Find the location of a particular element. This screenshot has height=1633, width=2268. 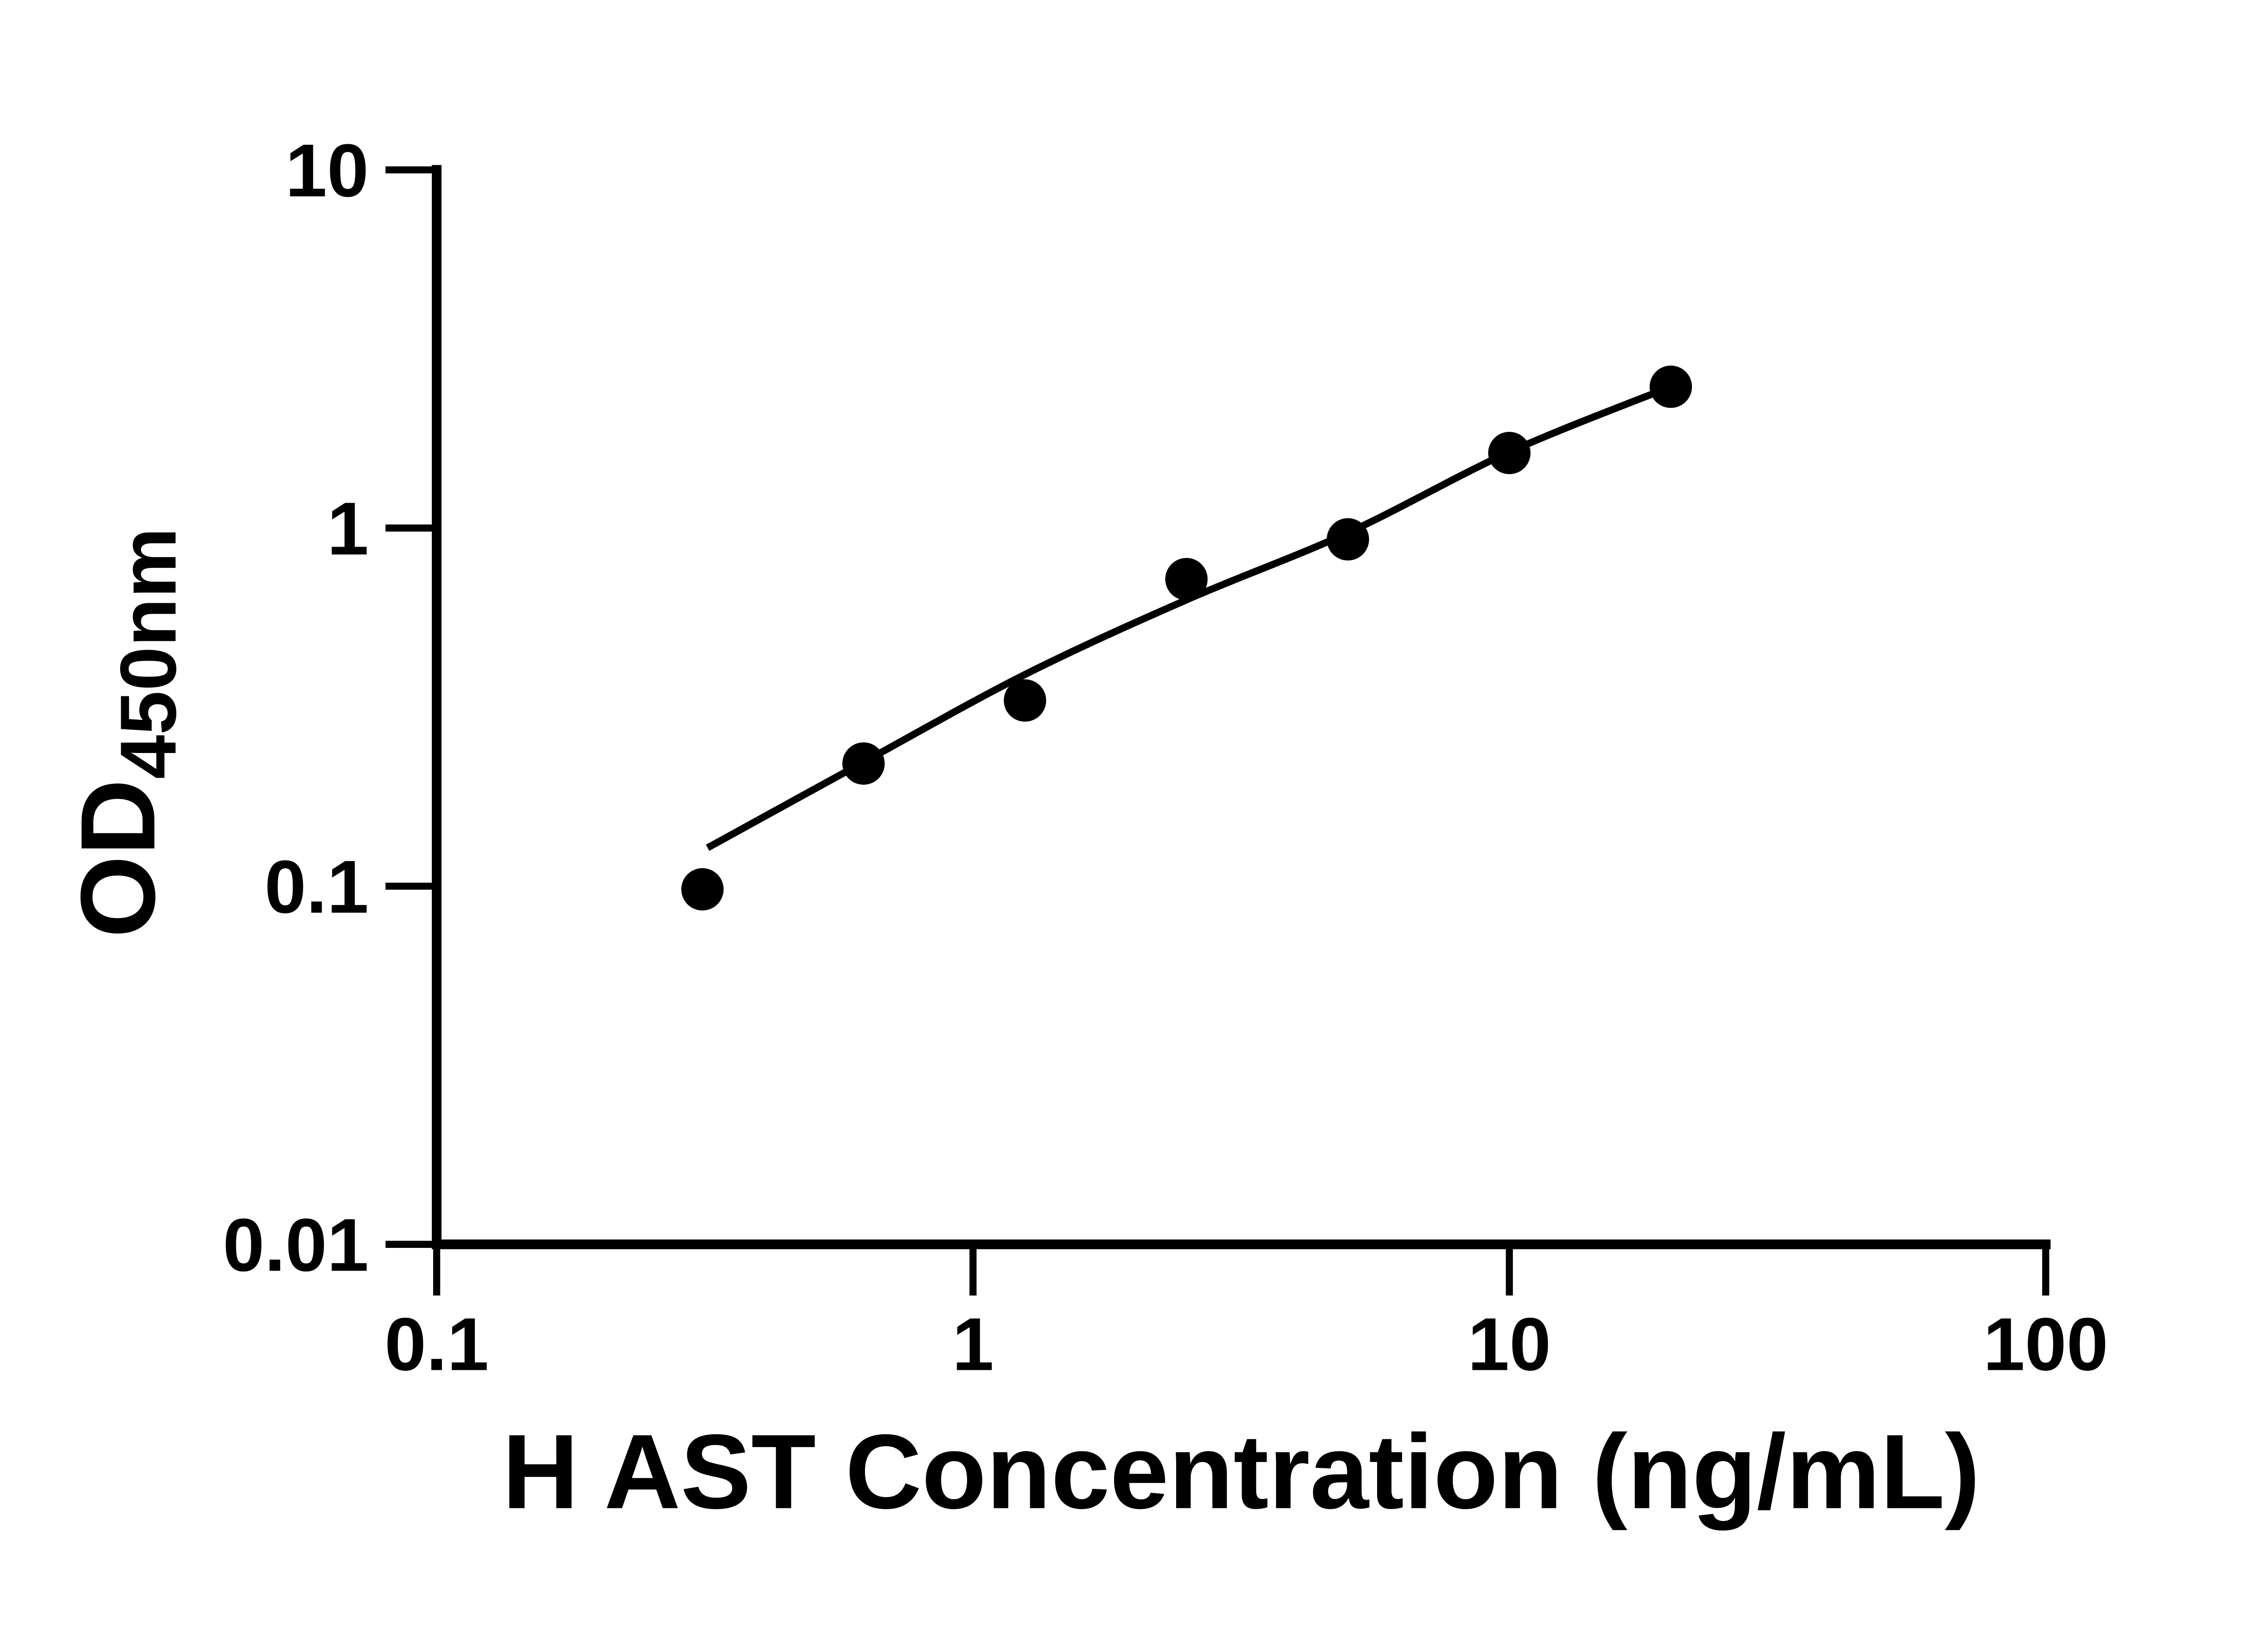

y-axis-title-subscript: 450nm is located at coordinates (148, 653).